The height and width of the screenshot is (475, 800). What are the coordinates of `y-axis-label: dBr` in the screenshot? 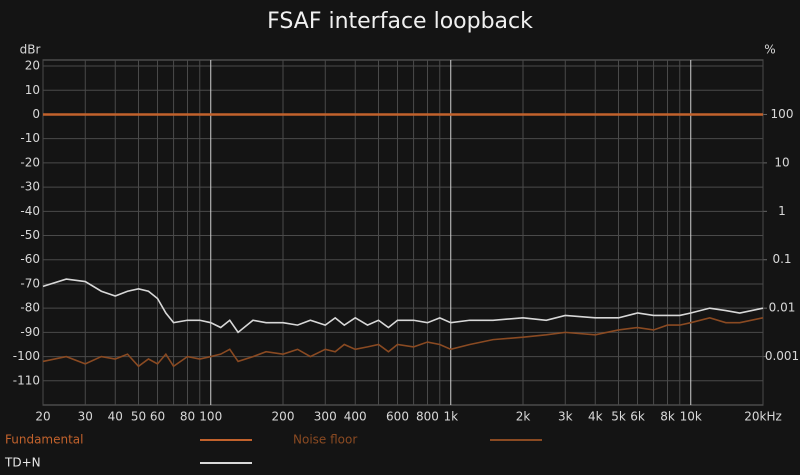 It's located at (30, 50).